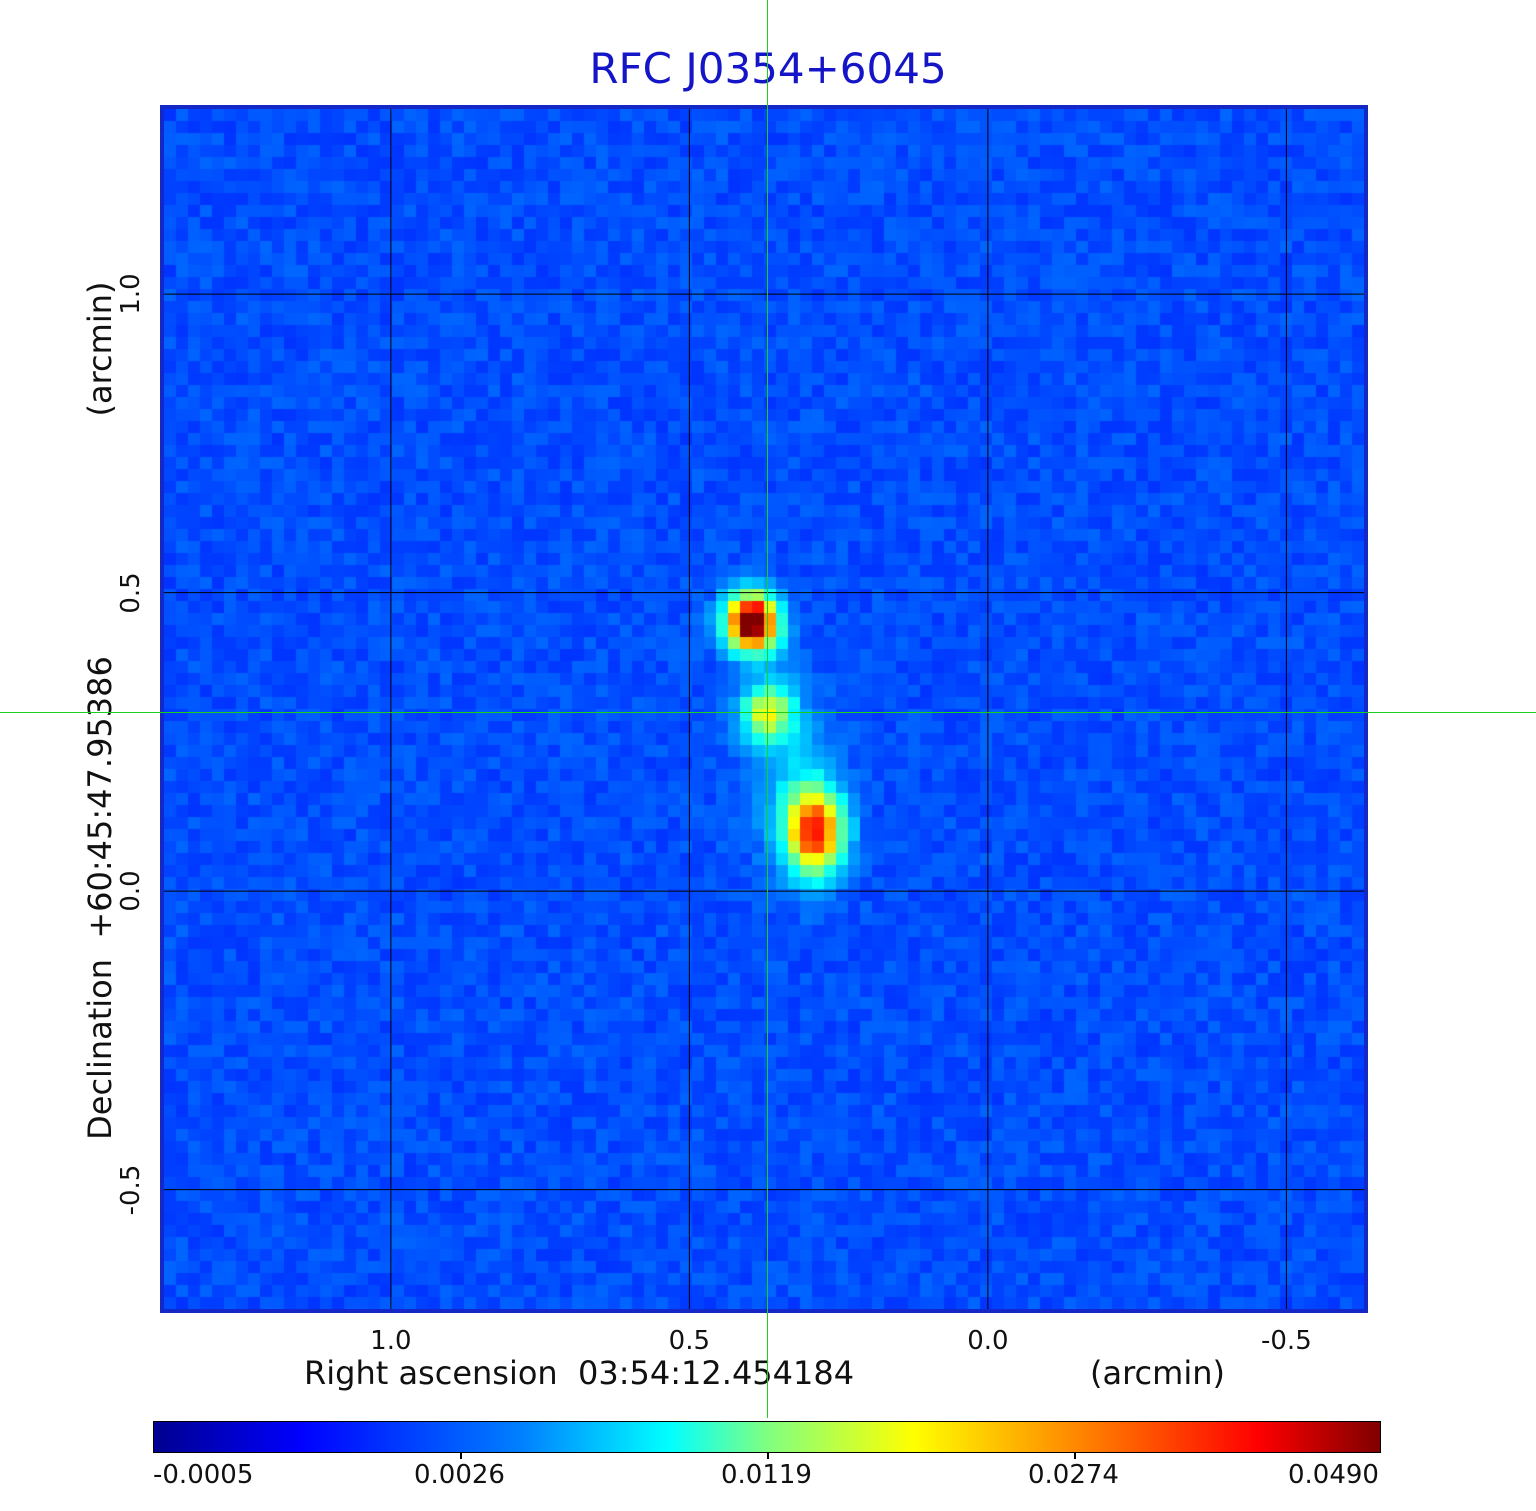  I want to click on x-tick-label: 0.0, so click(988, 1341).